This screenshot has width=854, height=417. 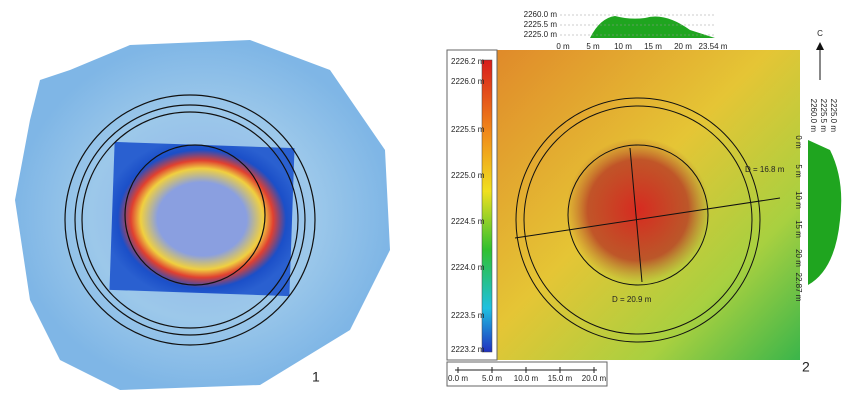 What do you see at coordinates (806, 367) in the screenshot?
I see `panel-label: 2` at bounding box center [806, 367].